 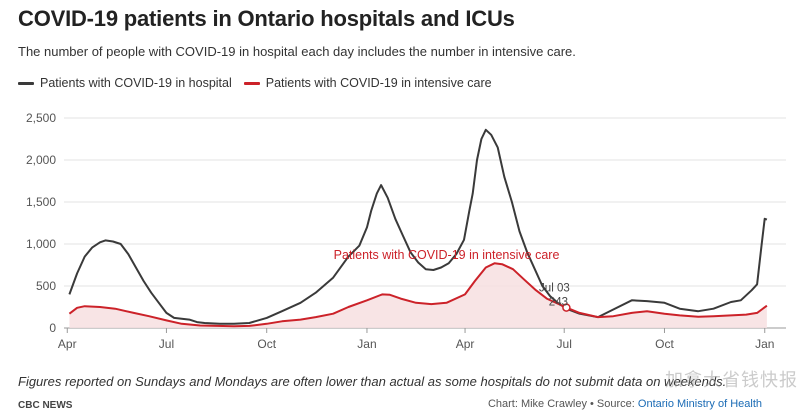 I want to click on legend-label-hospital: Patients with COVID-19 in hospital, so click(x=136, y=83).